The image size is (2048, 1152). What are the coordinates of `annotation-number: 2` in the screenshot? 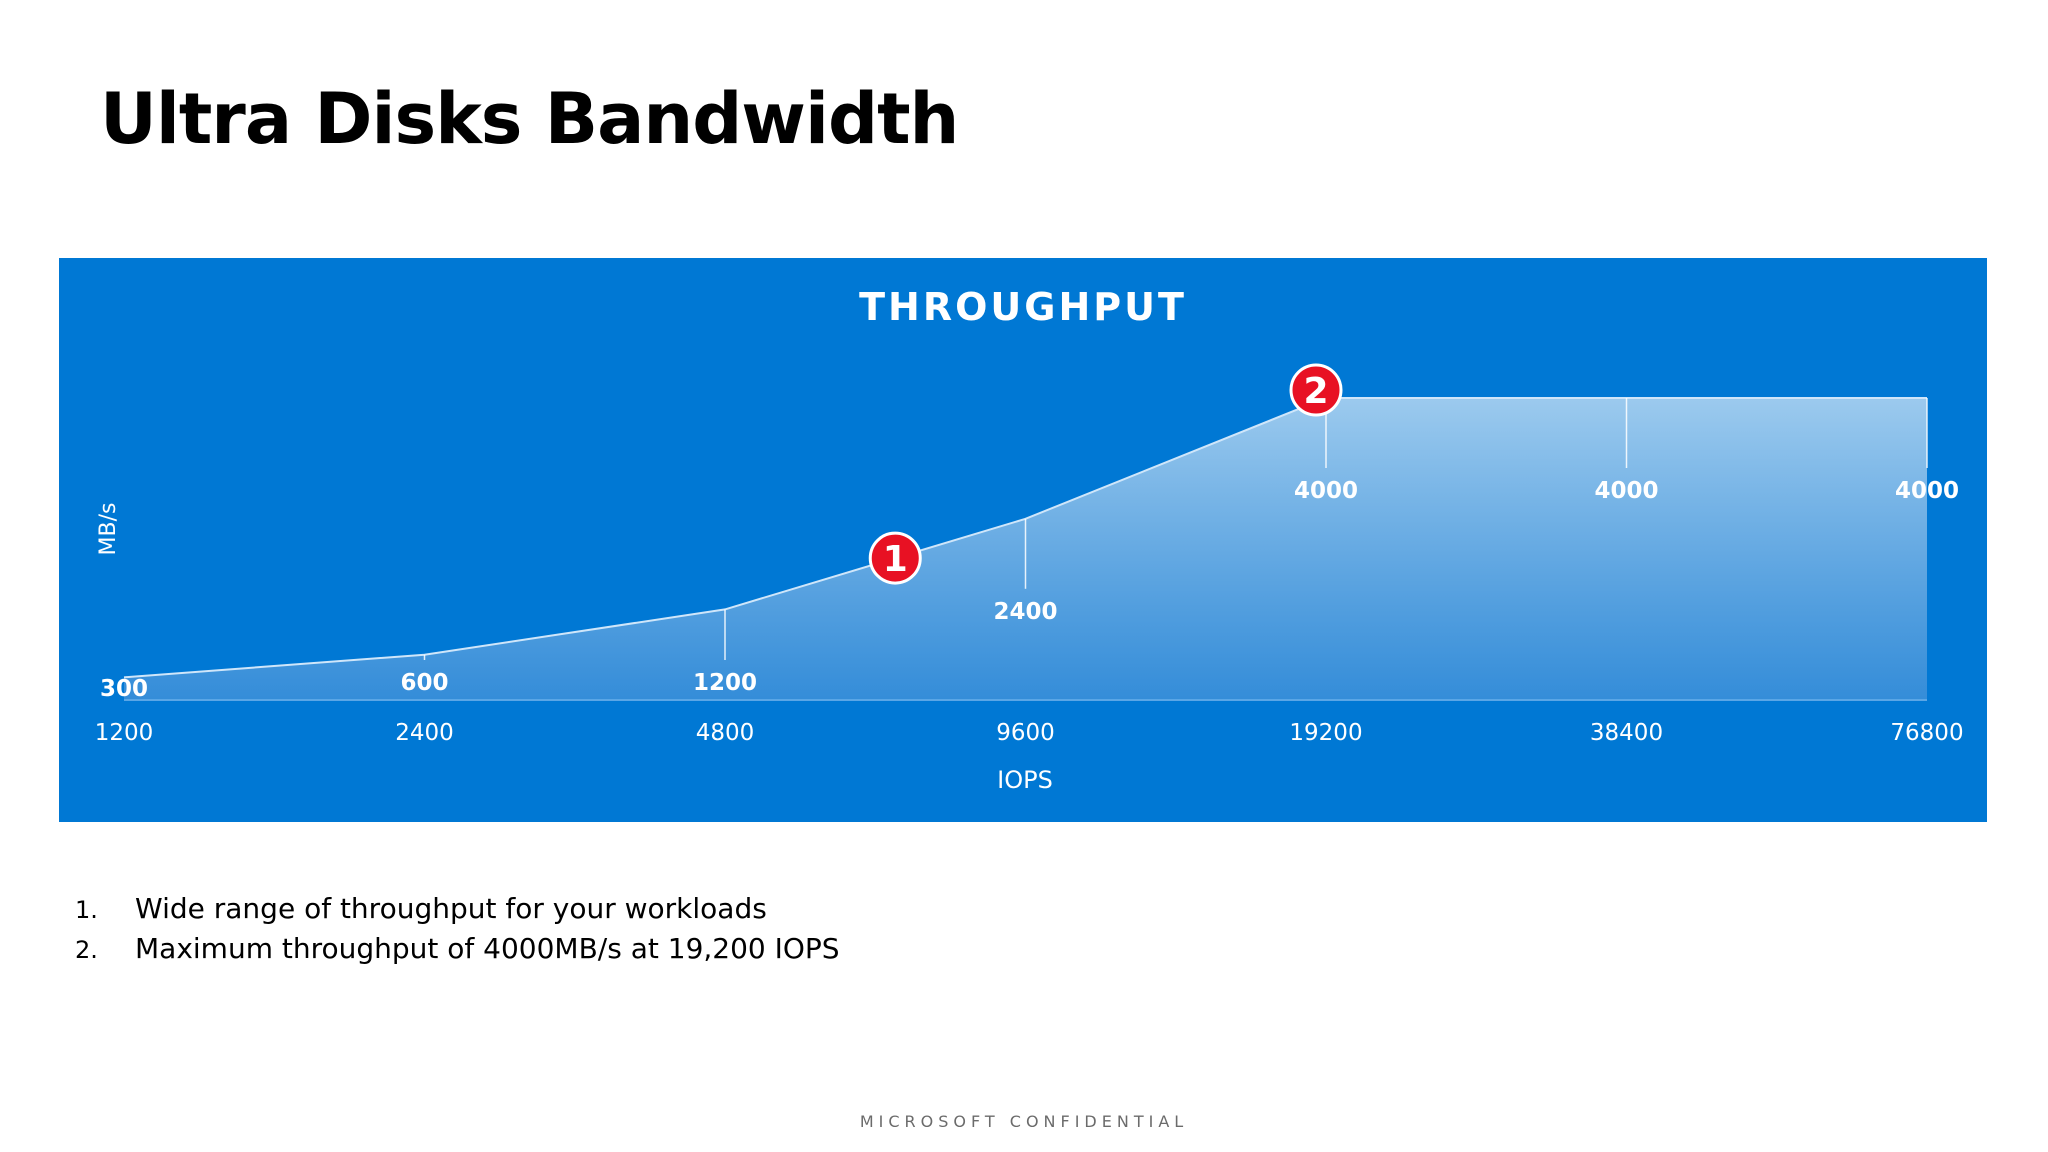 It's located at (1315, 391).